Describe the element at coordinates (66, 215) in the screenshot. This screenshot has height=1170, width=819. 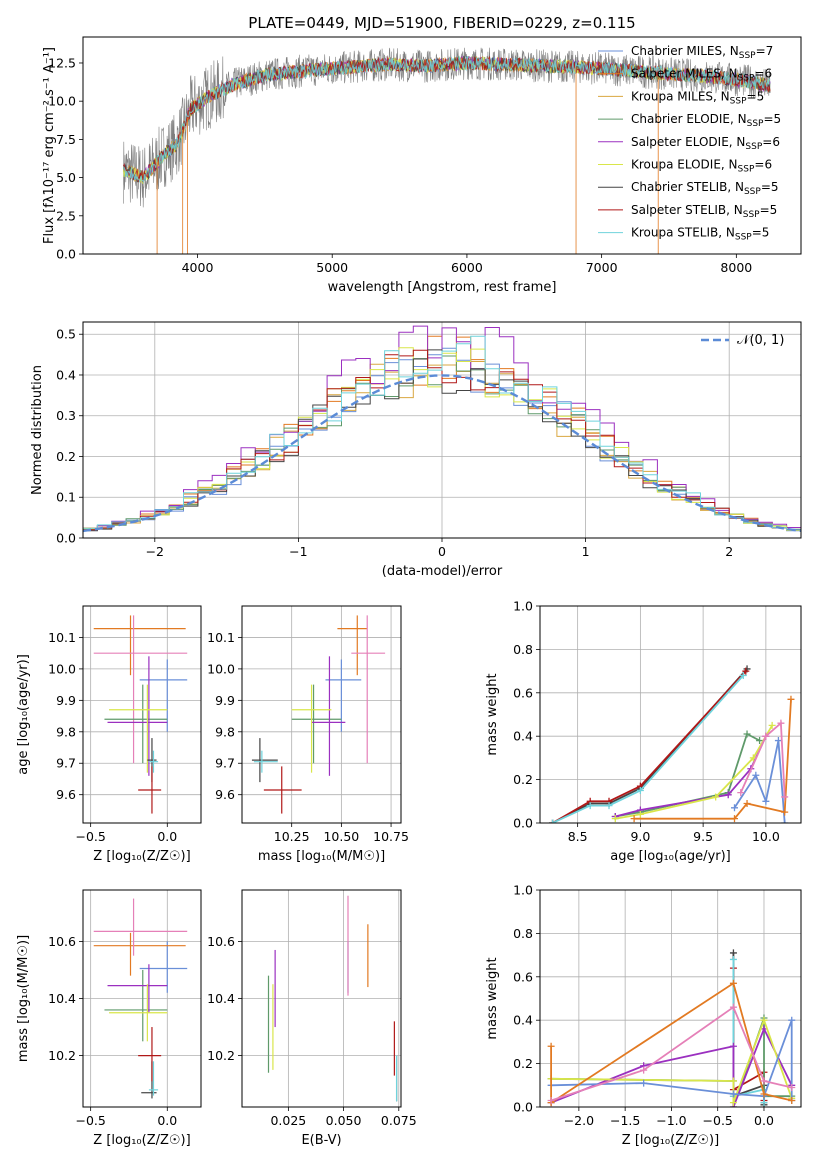
I see `y-tick-label: 2.5` at that location.